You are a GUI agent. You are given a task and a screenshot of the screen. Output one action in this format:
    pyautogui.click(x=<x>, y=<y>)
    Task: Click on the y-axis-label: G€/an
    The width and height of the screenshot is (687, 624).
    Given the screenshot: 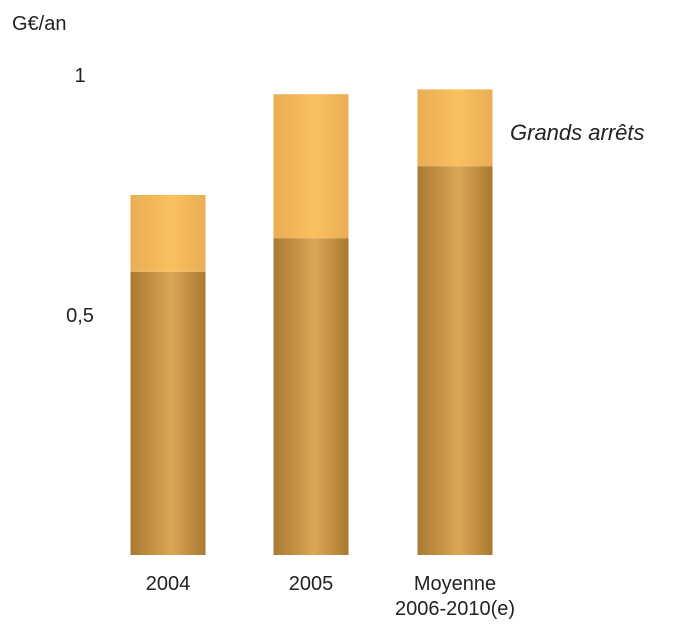 What is the action you would take?
    pyautogui.click(x=39, y=24)
    